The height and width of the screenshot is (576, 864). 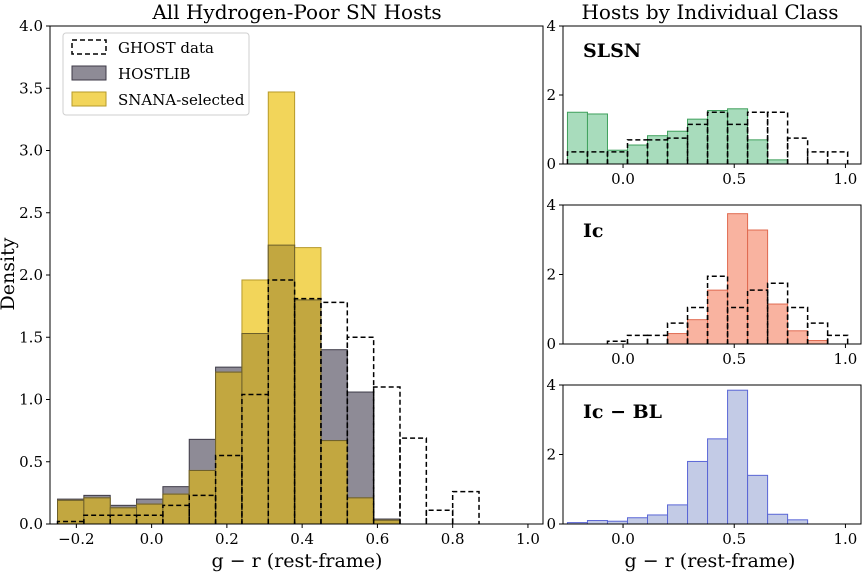 I want to click on legend-hostlib-label: HOSTLIB, so click(x=154, y=74).